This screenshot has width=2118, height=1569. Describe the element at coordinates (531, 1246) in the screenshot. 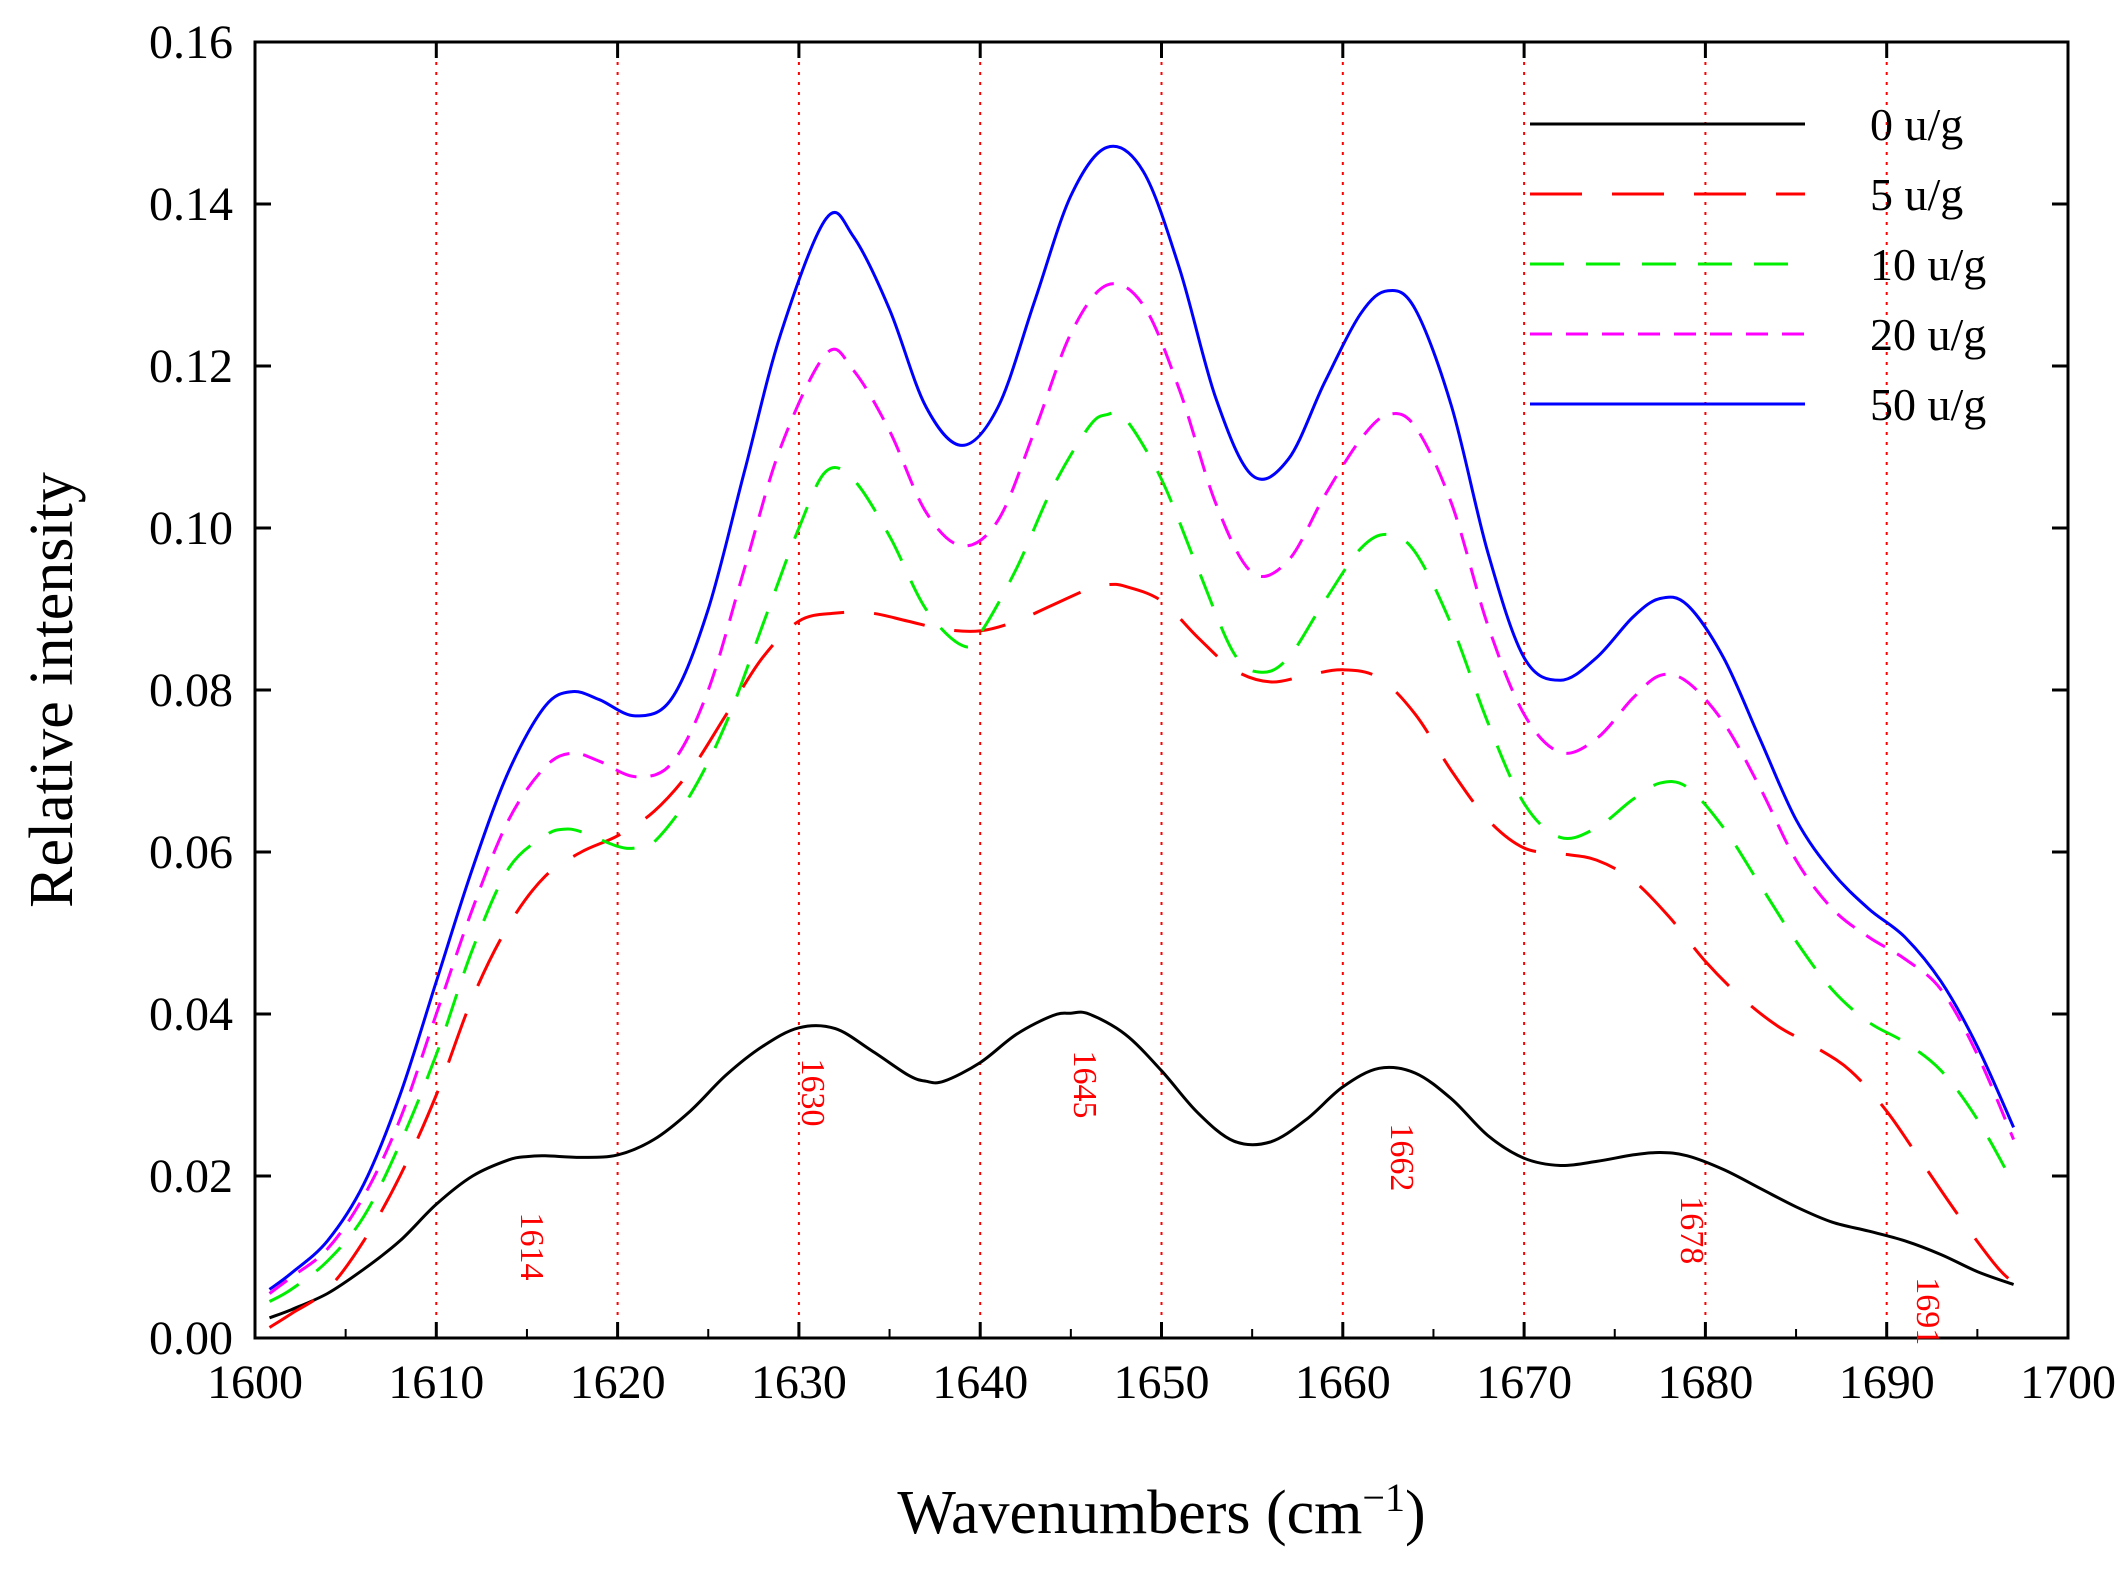

I see `peak-label-1614: 1614` at that location.